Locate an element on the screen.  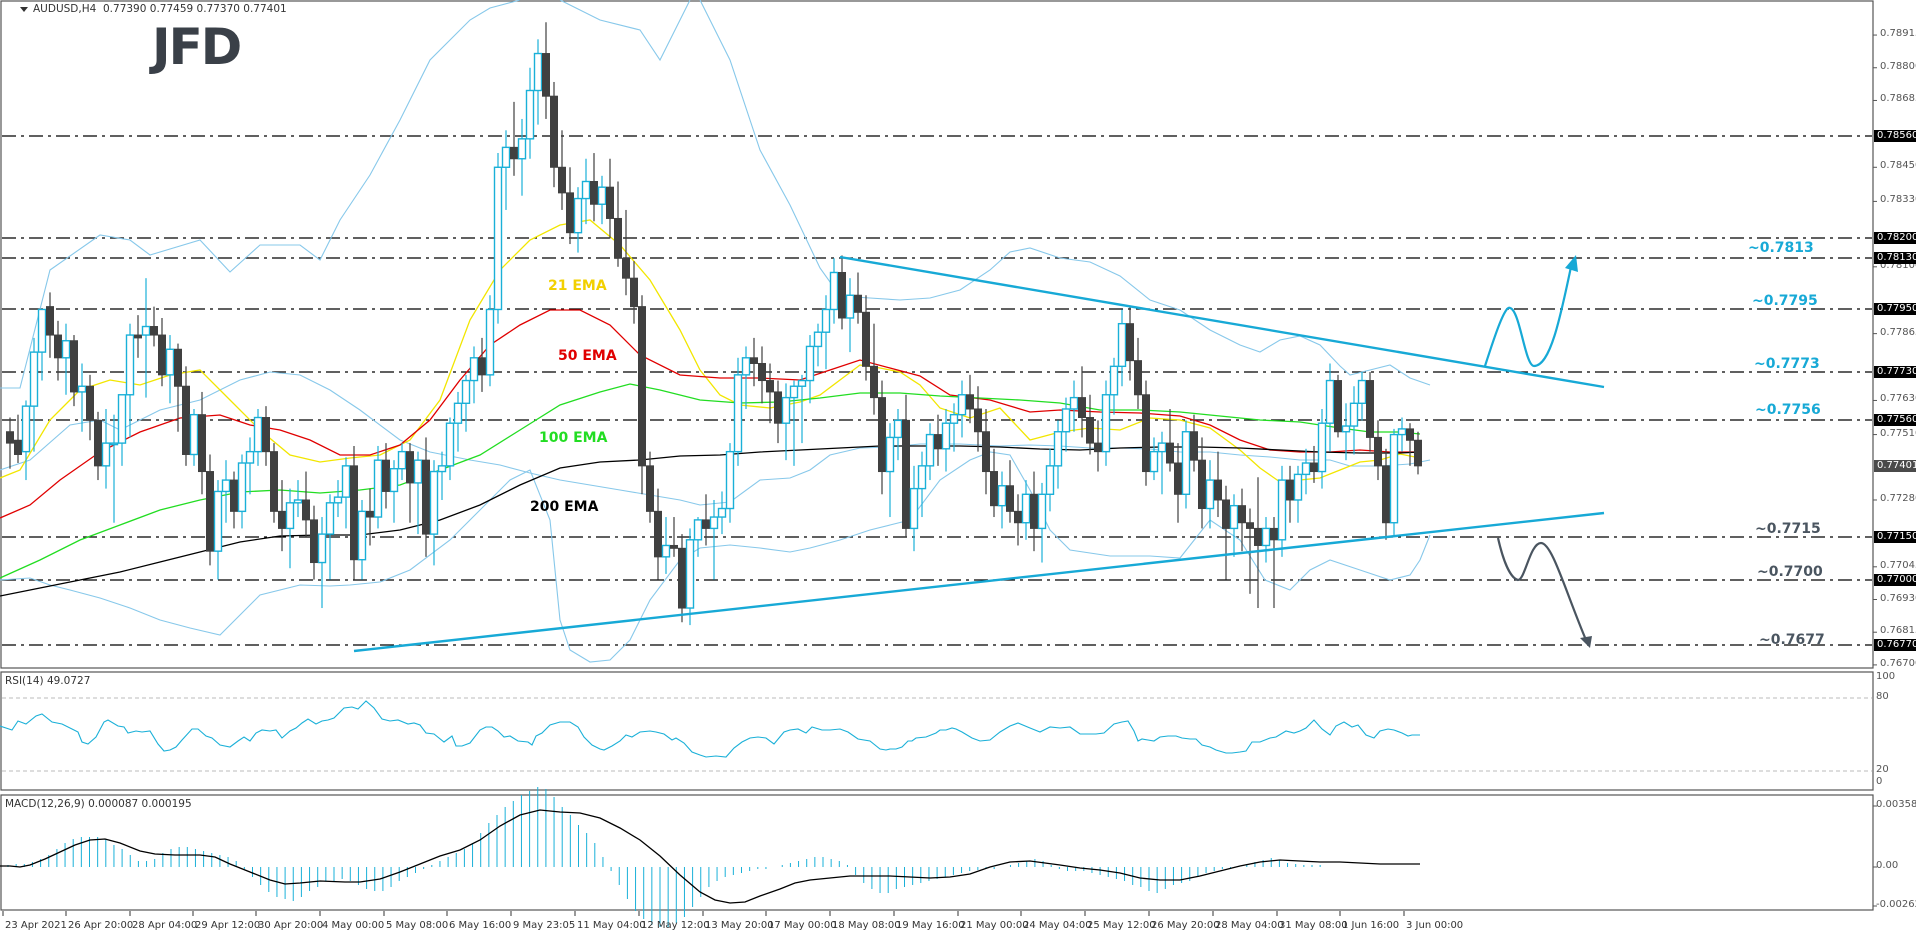
time-tick-label: 11 May 04:00 is located at coordinates (611, 925).